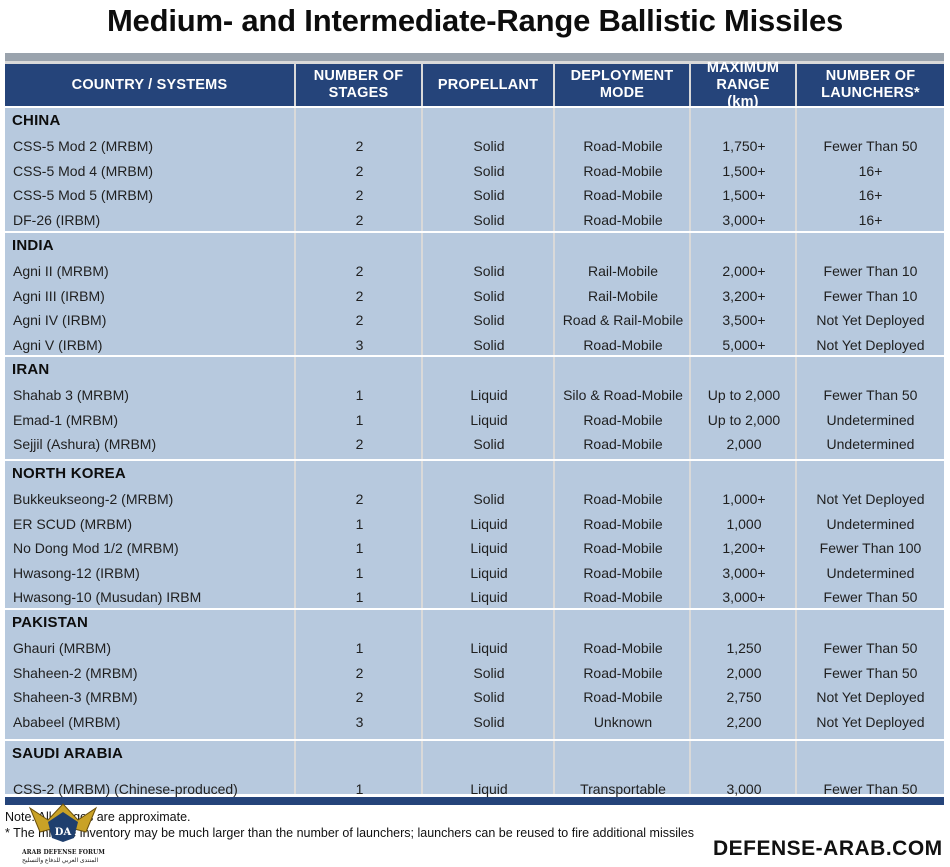  I want to click on header-country-systems: COUNTRY / SYSTEMS, so click(149, 85).